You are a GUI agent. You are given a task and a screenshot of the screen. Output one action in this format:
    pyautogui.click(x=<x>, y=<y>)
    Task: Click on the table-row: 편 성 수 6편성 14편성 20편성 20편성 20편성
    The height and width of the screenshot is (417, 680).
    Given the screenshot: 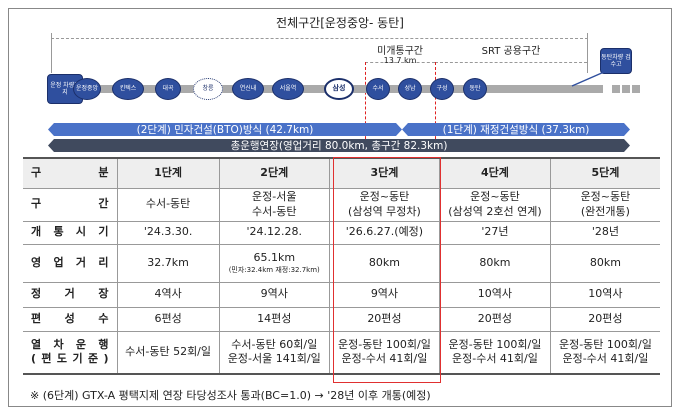 What is the action you would take?
    pyautogui.click(x=341, y=319)
    